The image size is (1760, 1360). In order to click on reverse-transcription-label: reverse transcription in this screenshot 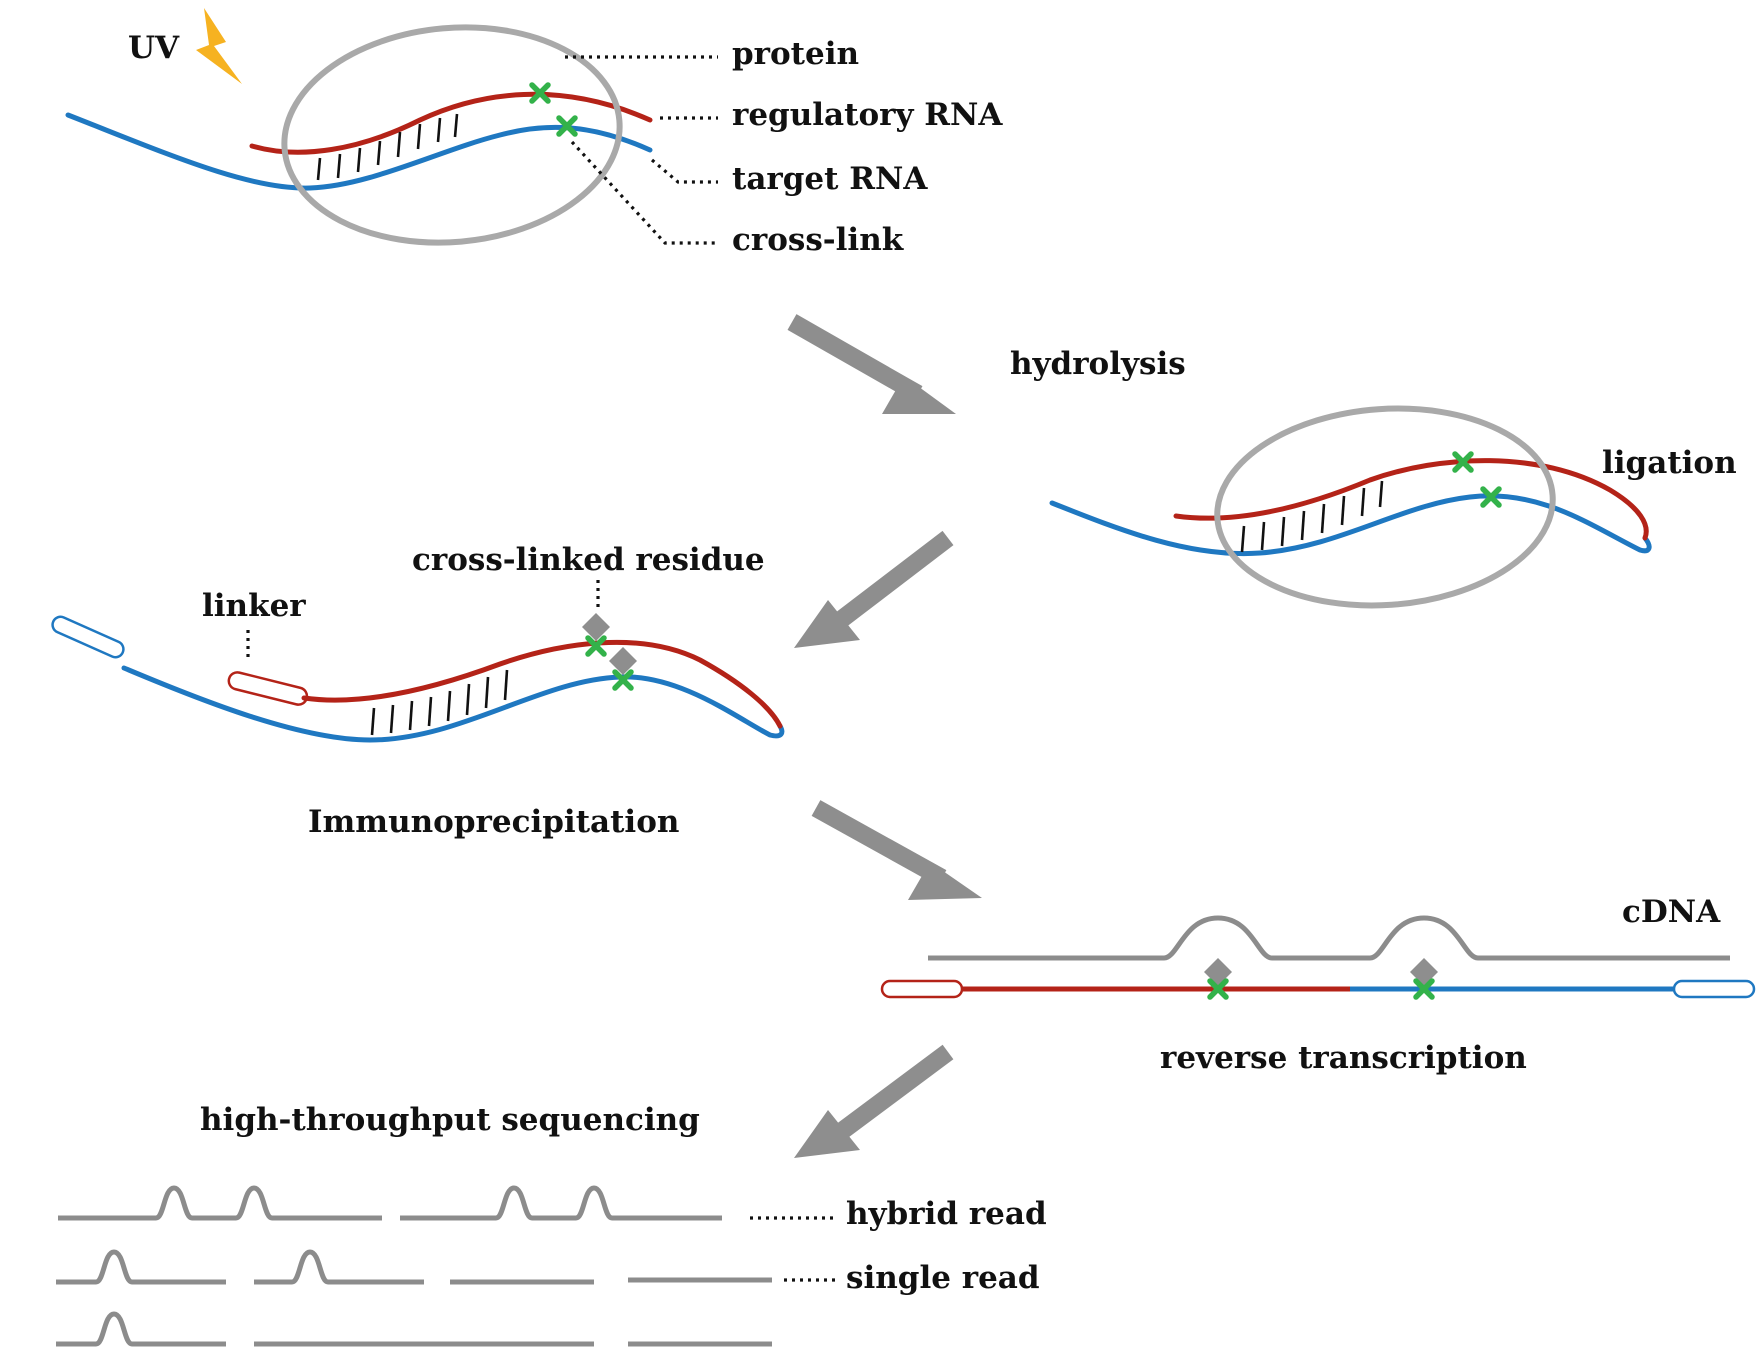, I will do `click(1343, 1058)`.